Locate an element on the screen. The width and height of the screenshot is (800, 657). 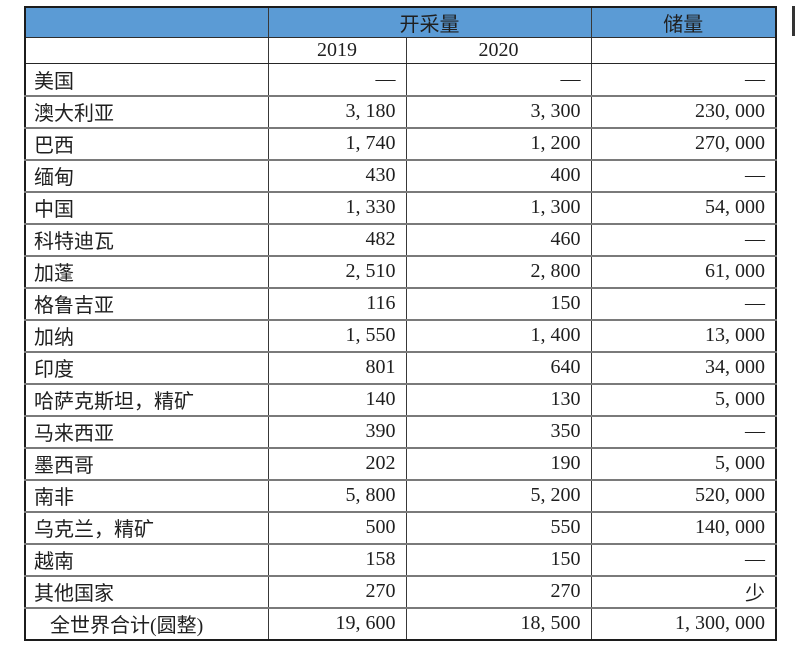
production-2019-cell: 500 is located at coordinates (337, 528).